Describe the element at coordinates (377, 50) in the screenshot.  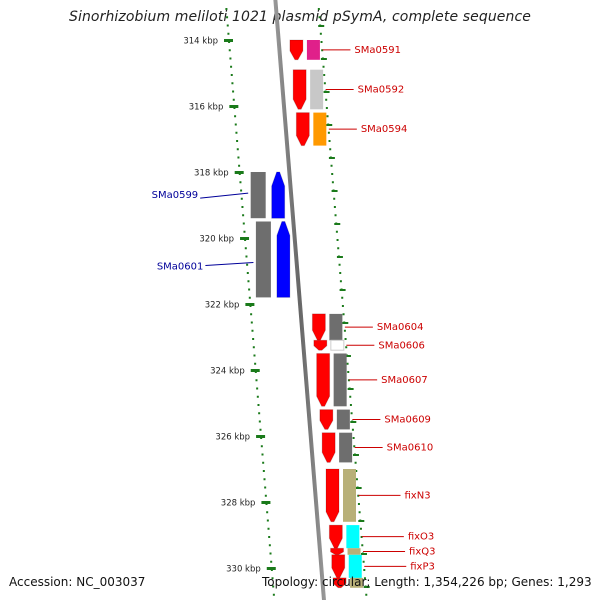
I see `gene-label-sma0591: SMa0591` at that location.